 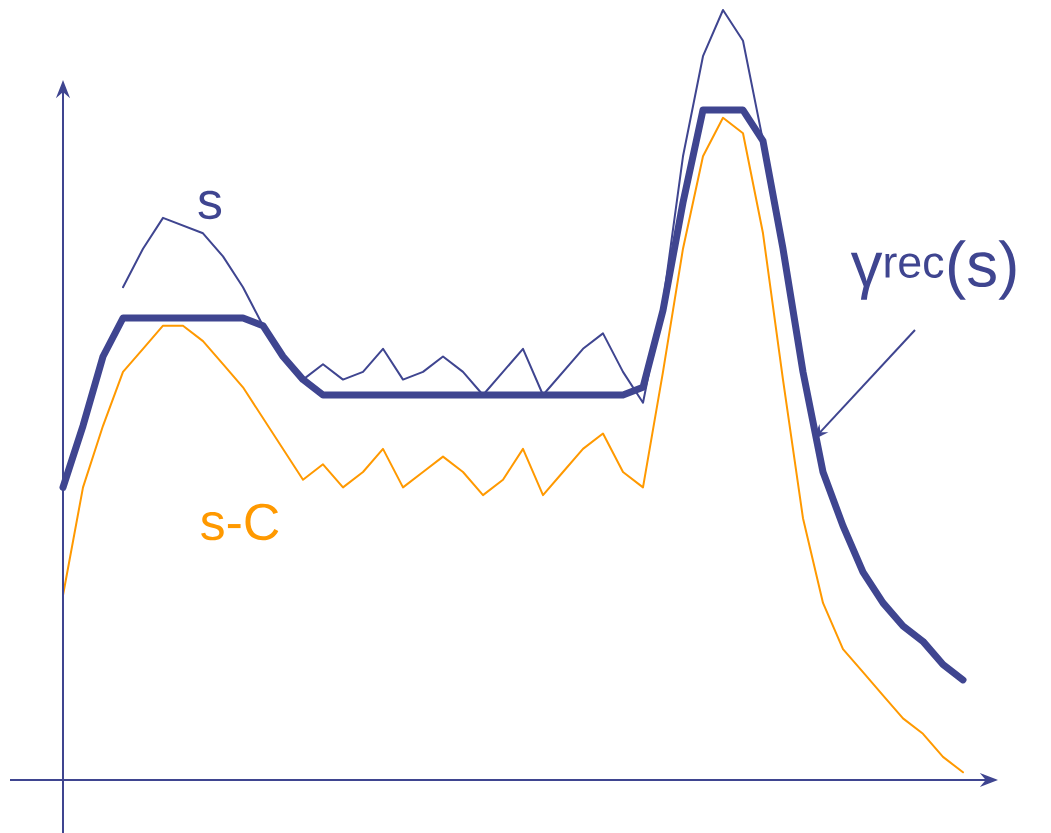 What do you see at coordinates (210, 205) in the screenshot?
I see `series-label: s` at bounding box center [210, 205].